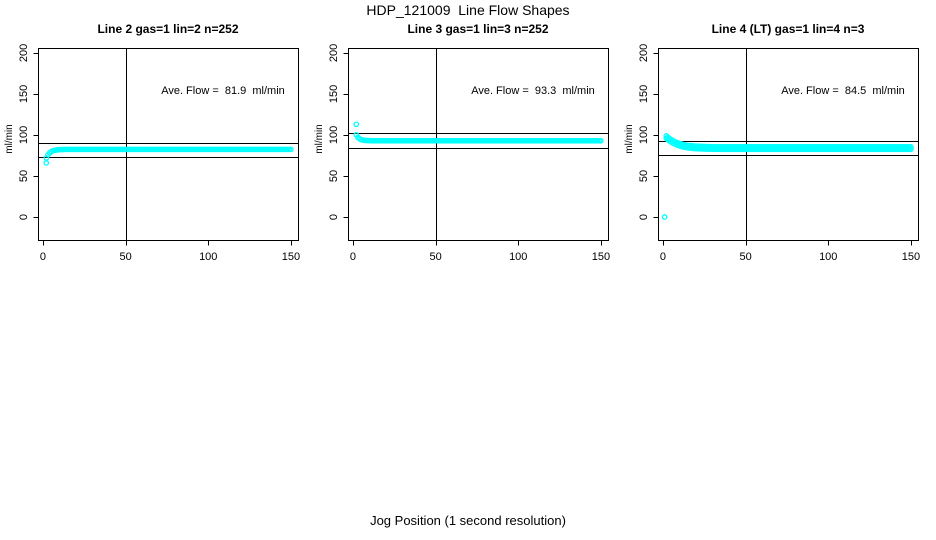 This screenshot has width=936, height=540. I want to click on subplot-line-4-plot-area: 0 50 100 150 0 50 100 150 200 ml/min, so click(772, 153).